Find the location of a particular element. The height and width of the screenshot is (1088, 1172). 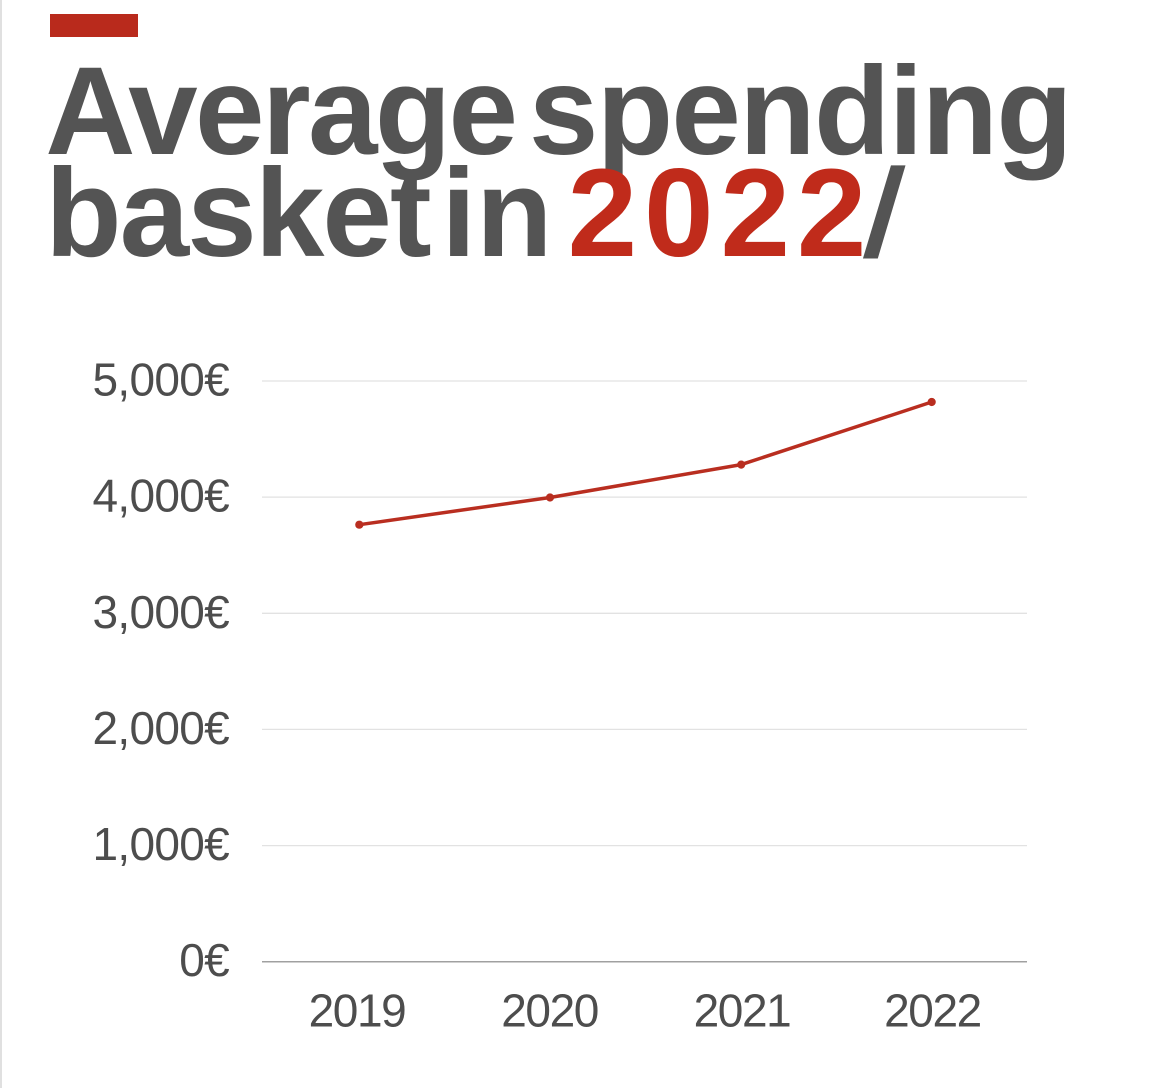

svg-text: 3,000€ is located at coordinates (161, 612).